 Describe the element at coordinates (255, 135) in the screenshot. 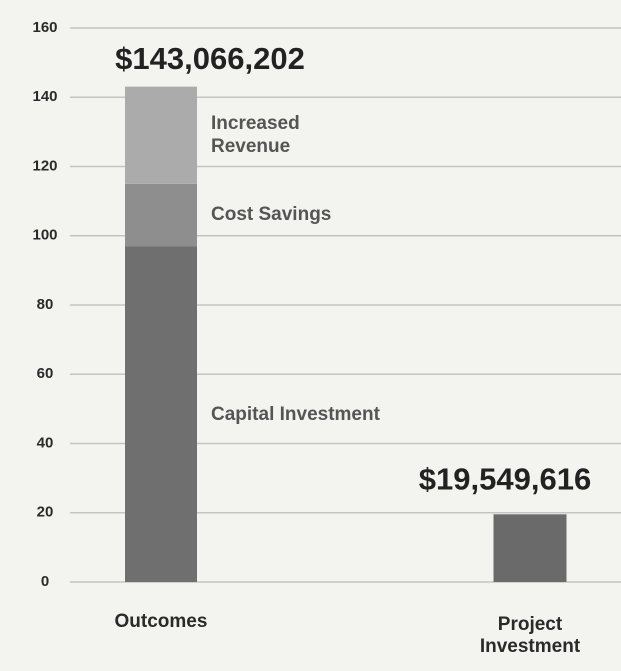

I see `segment-label: Increased Revenue` at that location.